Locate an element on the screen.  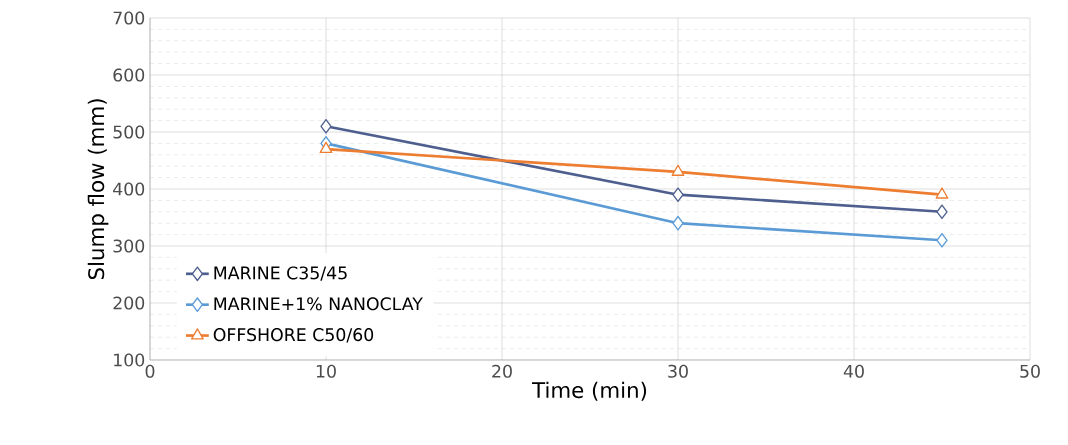
x-tick-label: 40 is located at coordinates (853, 371).